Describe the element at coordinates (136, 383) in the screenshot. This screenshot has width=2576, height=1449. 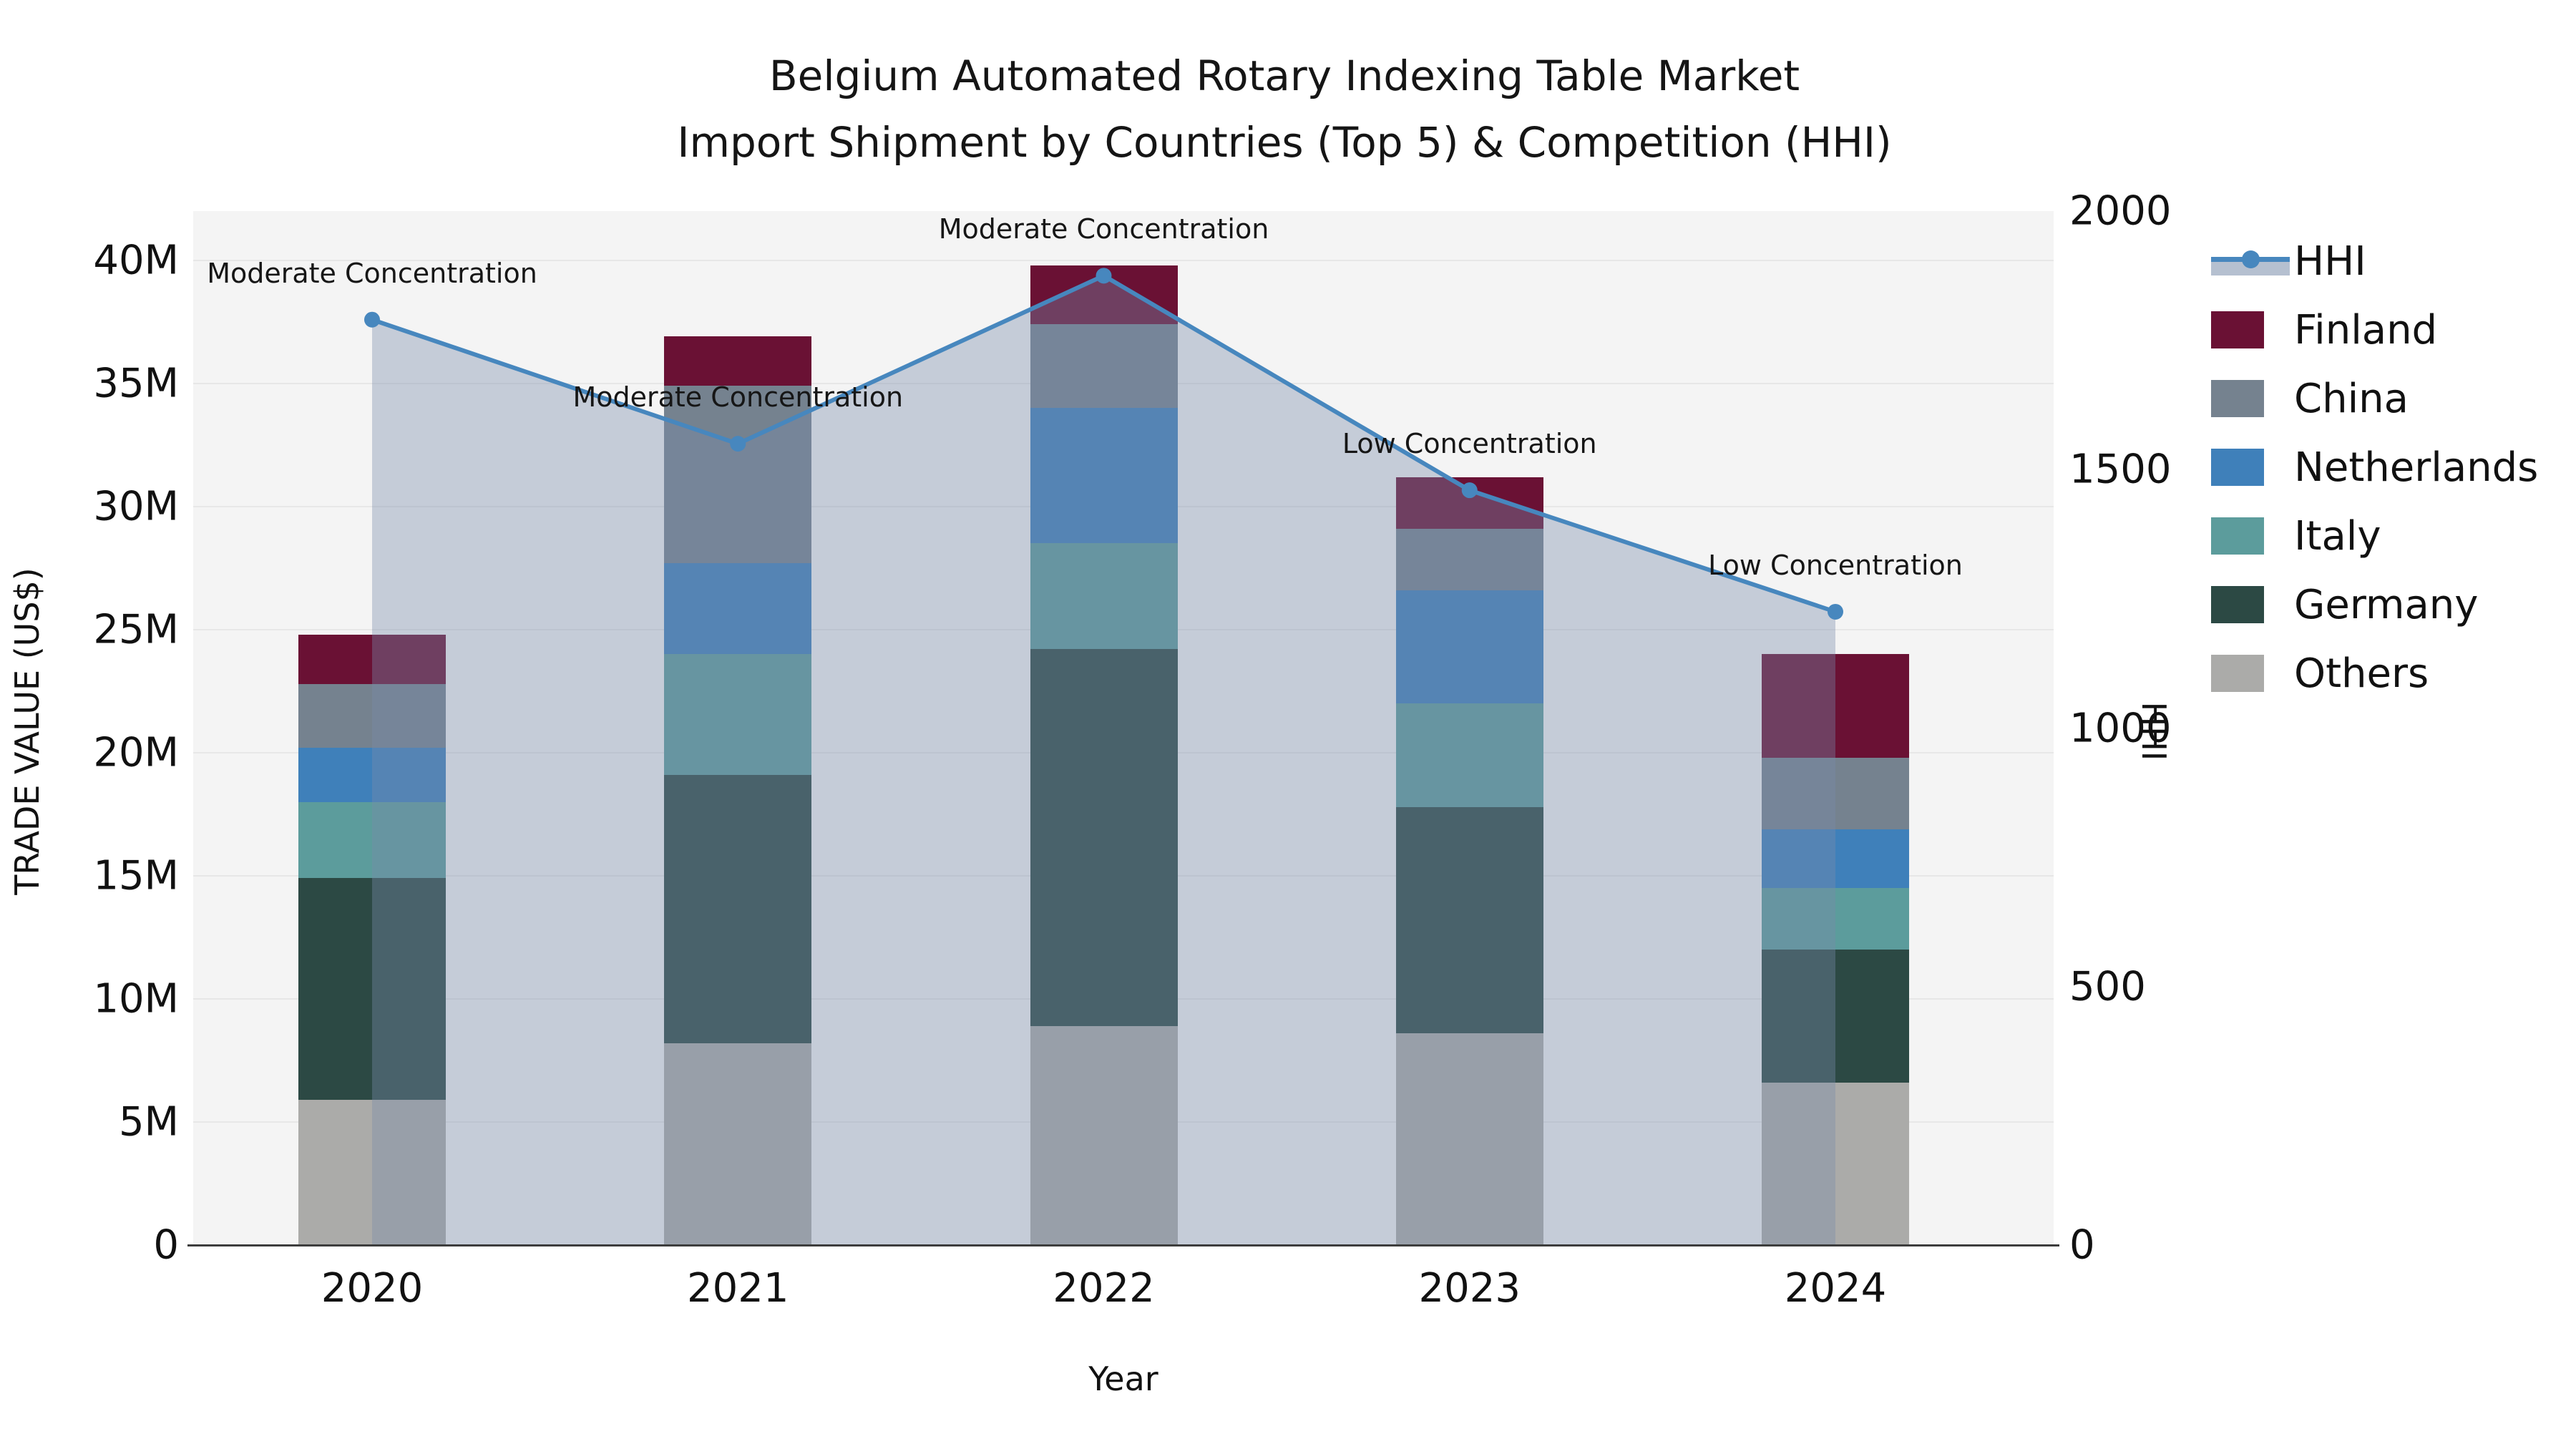
I see `ytick-left-35M: 35M` at that location.